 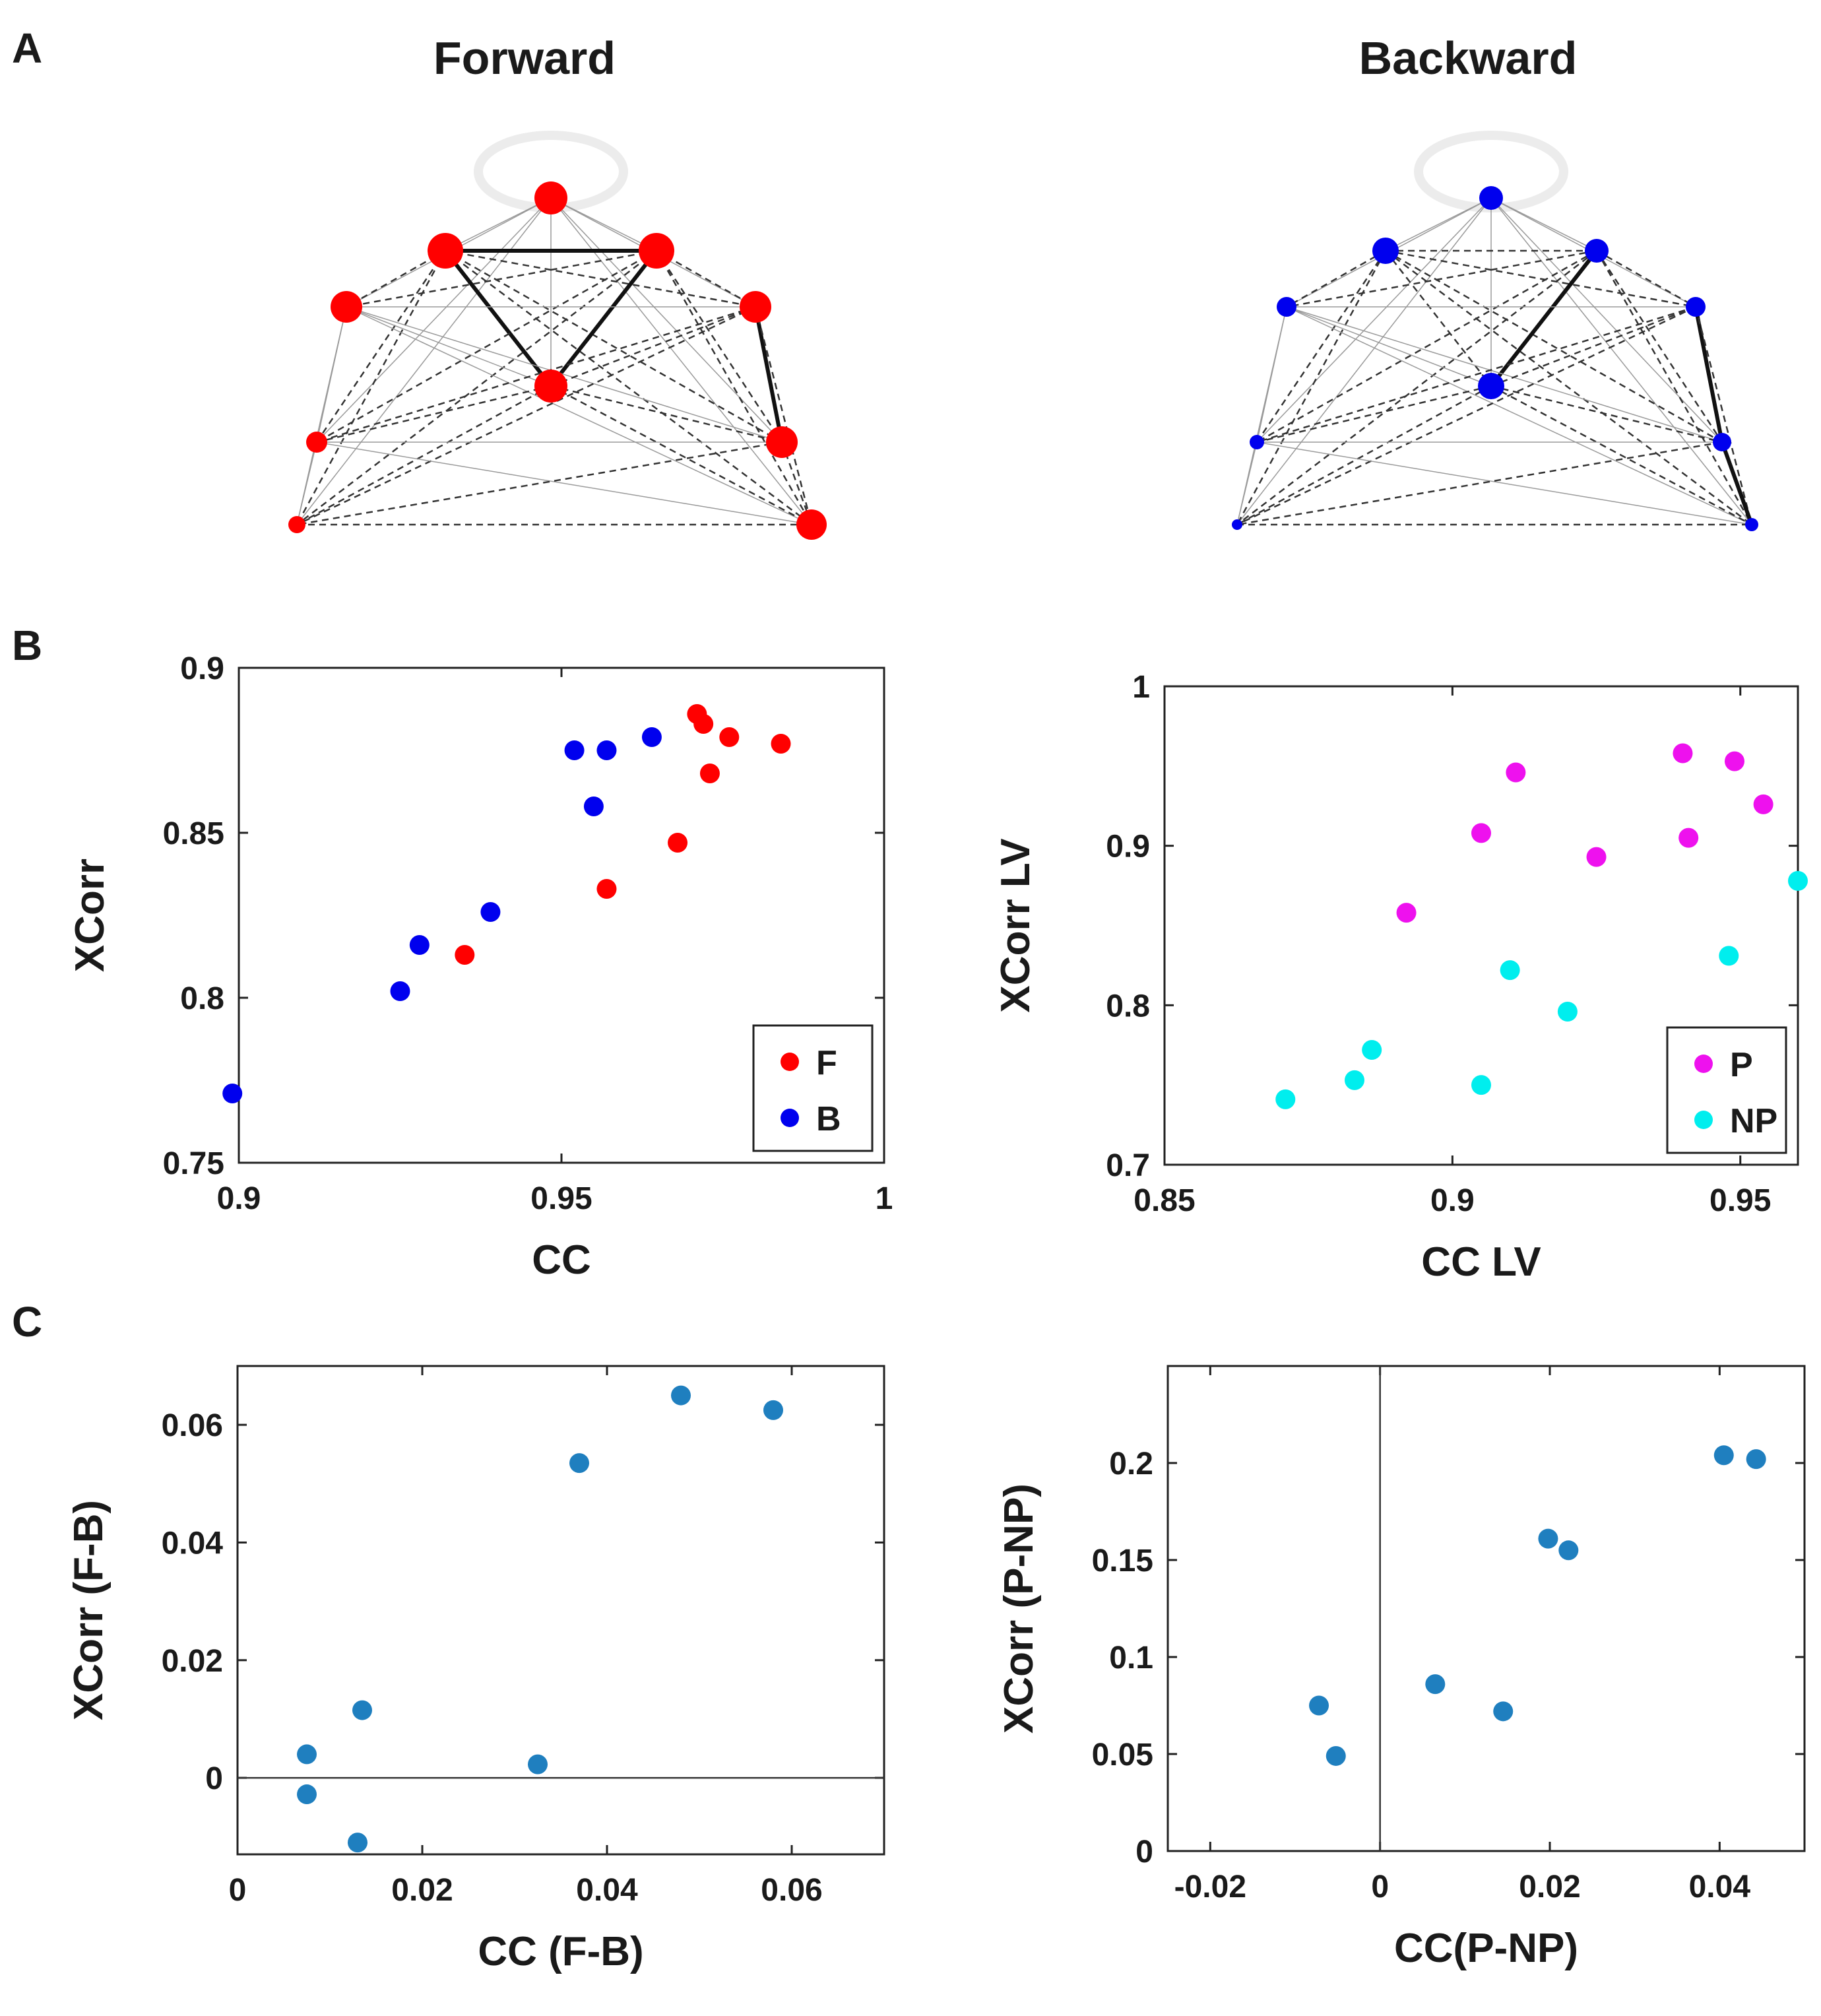 I want to click on y-axis-label: XCorr, so click(x=90, y=915).